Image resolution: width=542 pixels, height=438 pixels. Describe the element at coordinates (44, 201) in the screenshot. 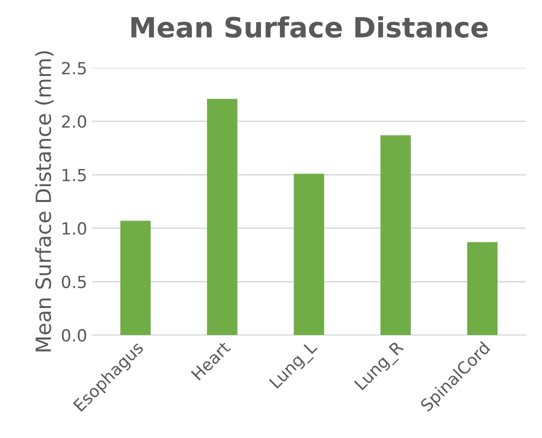

I see `y-axis-title: Mean Surface Distance (mm)` at that location.